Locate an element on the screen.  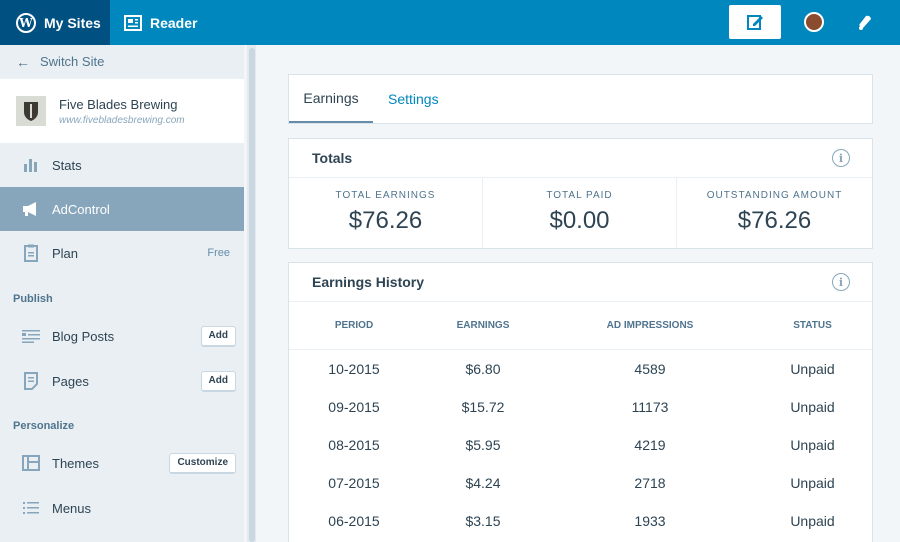
section-label-publish: Publish is located at coordinates (33, 299).